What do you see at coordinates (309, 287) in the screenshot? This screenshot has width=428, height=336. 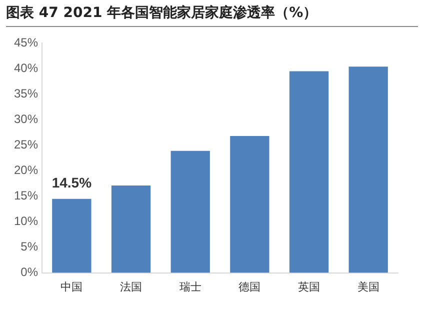 I see `x-tick-label: 英国` at bounding box center [309, 287].